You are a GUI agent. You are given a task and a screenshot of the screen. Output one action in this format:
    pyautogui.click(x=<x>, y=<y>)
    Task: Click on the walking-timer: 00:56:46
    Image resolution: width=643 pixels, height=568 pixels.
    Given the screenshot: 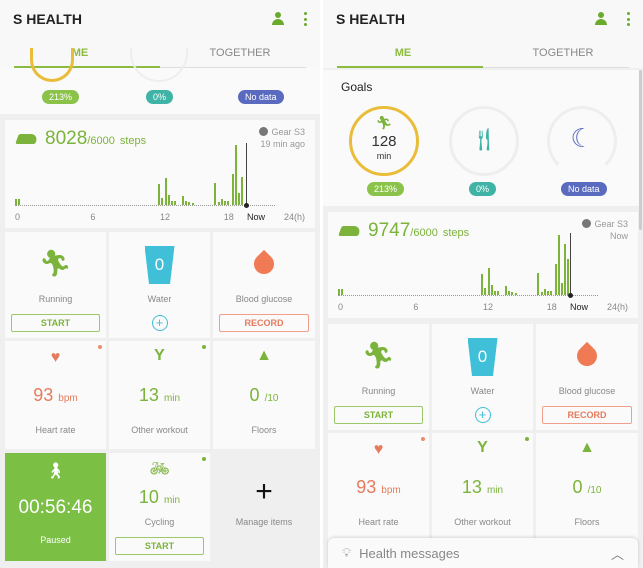 What is the action you would take?
    pyautogui.click(x=55, y=507)
    